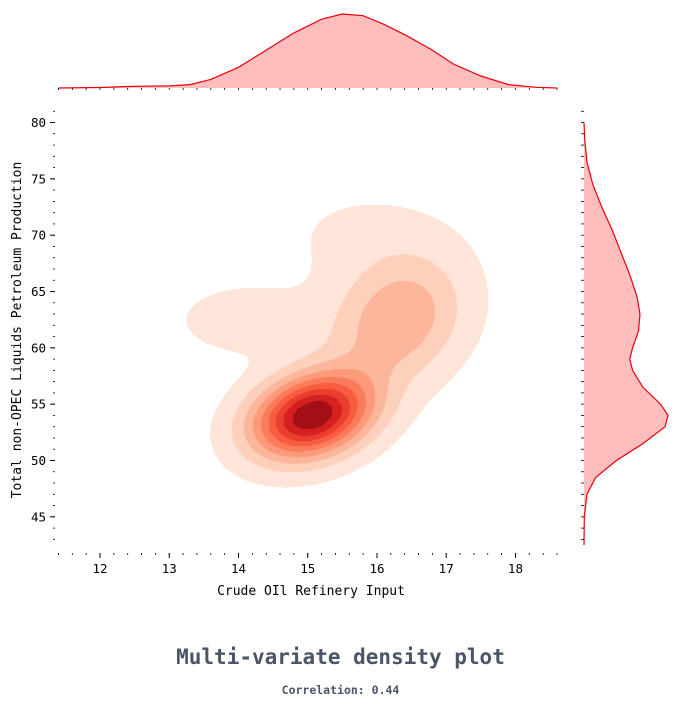 This screenshot has height=707, width=681. I want to click on marginal-y-density, so click(626, 334).